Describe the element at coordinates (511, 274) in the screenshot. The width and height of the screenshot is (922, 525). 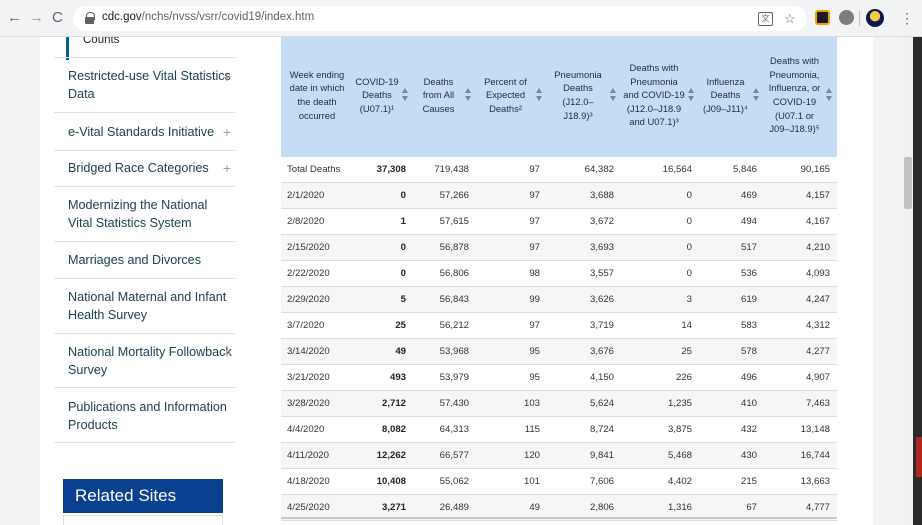
I see `table-cell: 98` at that location.